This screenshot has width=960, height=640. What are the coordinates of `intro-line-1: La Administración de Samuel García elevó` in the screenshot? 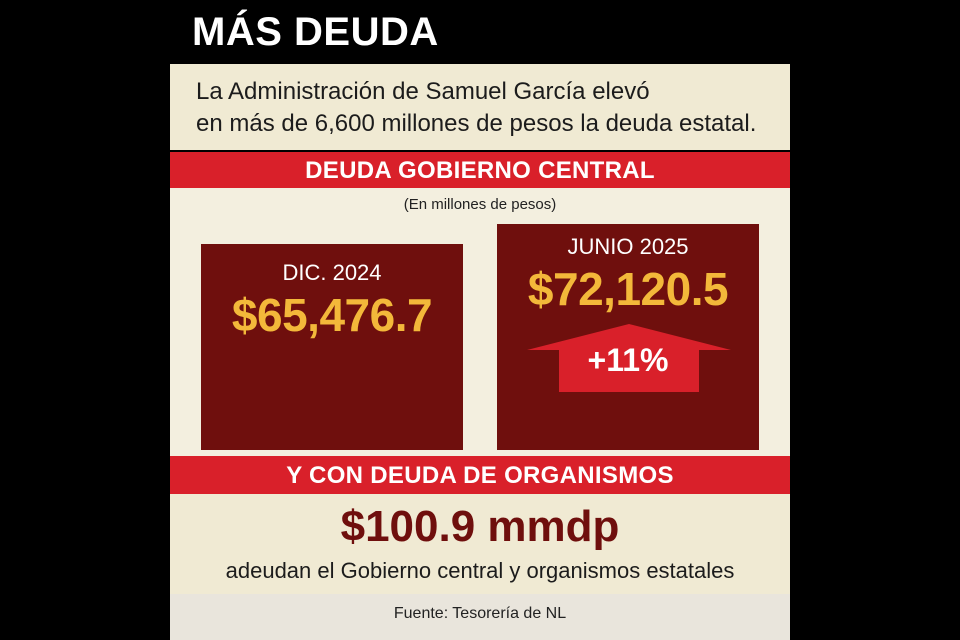 It's located at (423, 91).